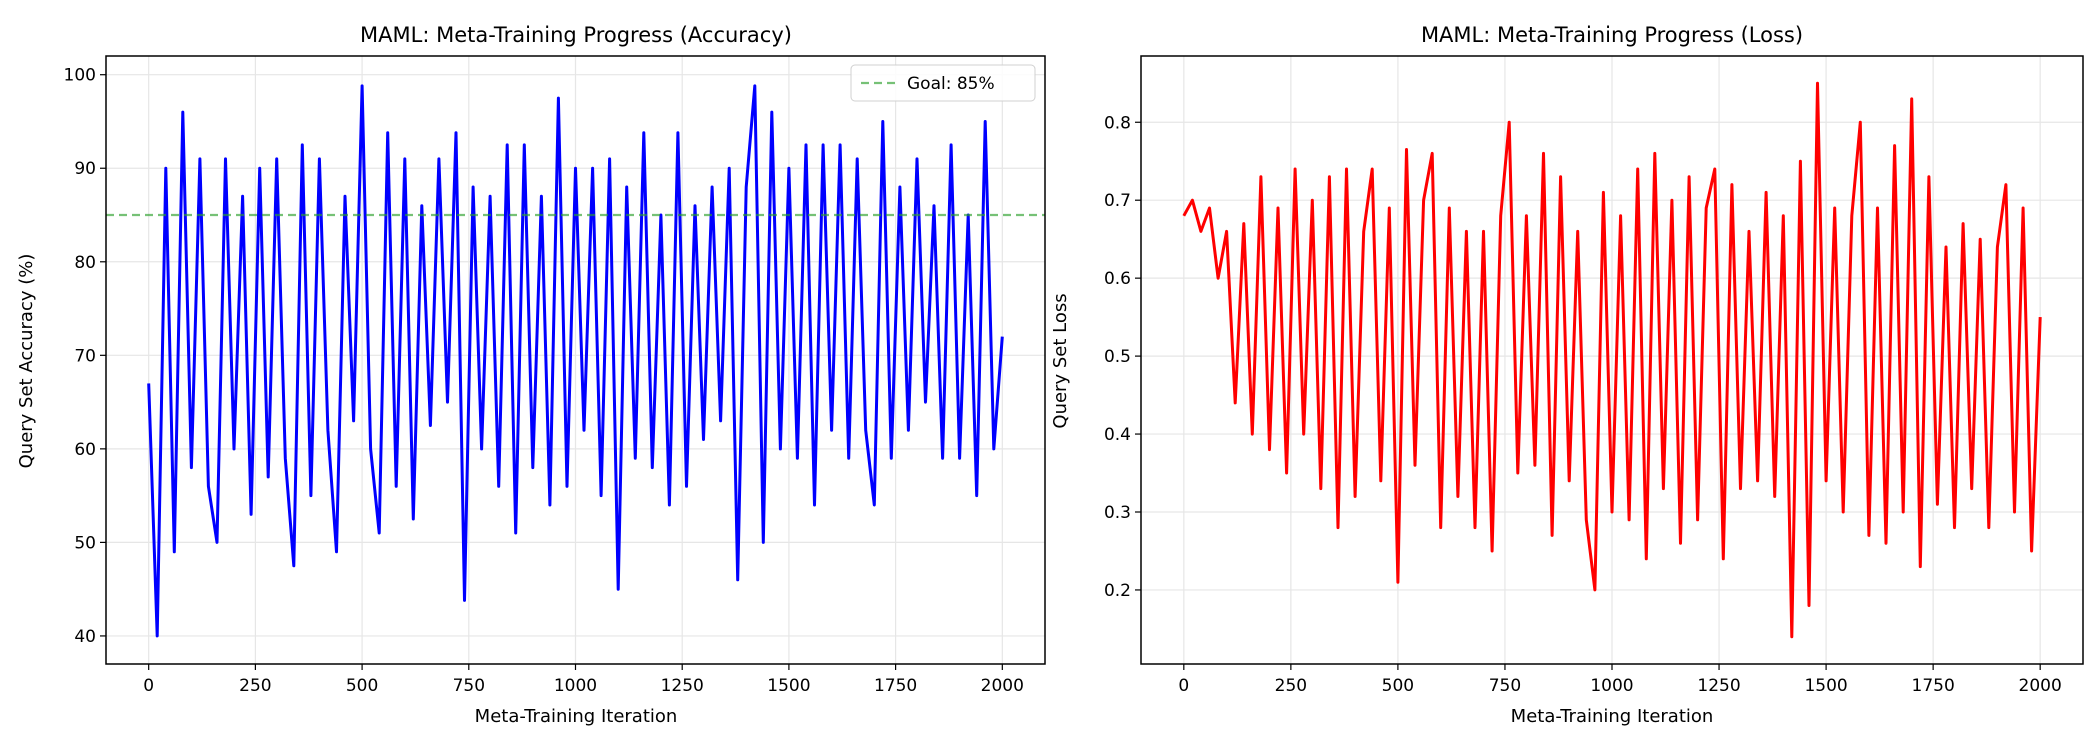 This screenshot has width=2100, height=750. What do you see at coordinates (1117, 591) in the screenshot?
I see `loss-y-tick-label: 0.2` at bounding box center [1117, 591].